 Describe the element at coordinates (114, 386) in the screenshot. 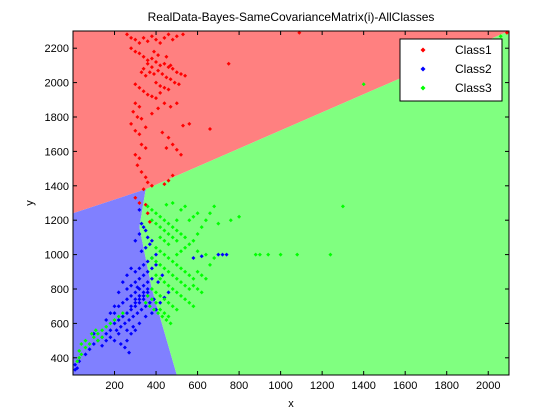

I see `x-tick-label: 200` at that location.